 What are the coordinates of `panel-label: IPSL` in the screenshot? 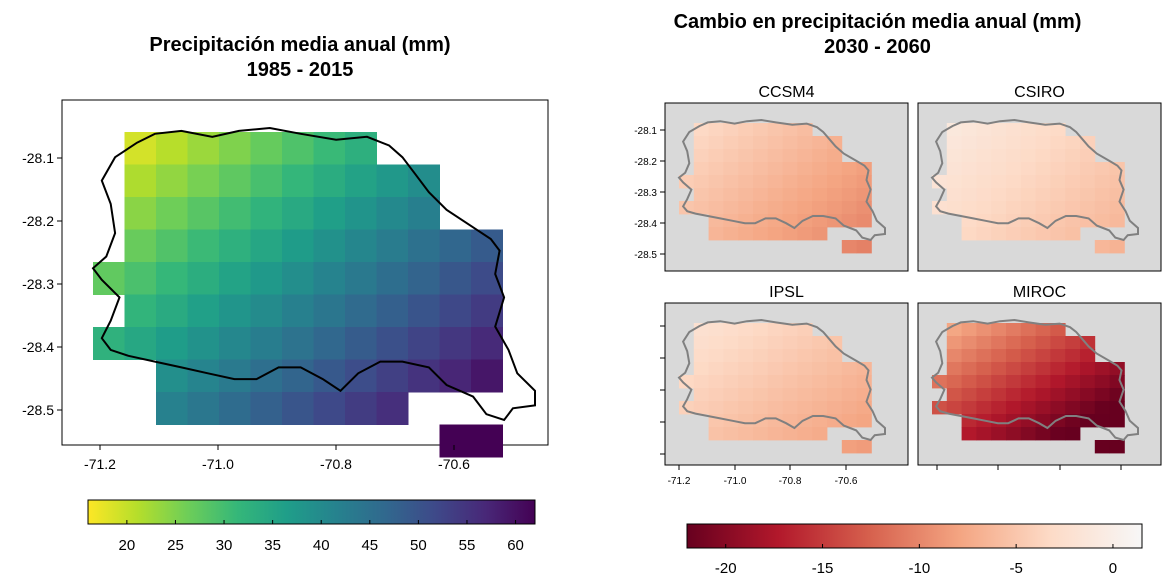 It's located at (786, 292).